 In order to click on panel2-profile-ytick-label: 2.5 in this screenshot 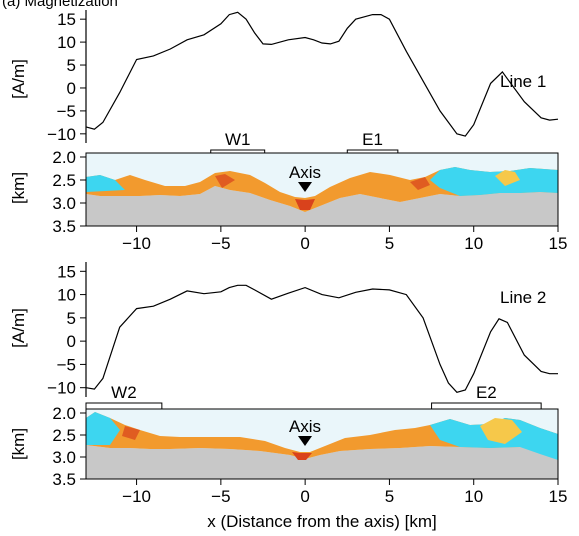, I will do `click(64, 435)`.